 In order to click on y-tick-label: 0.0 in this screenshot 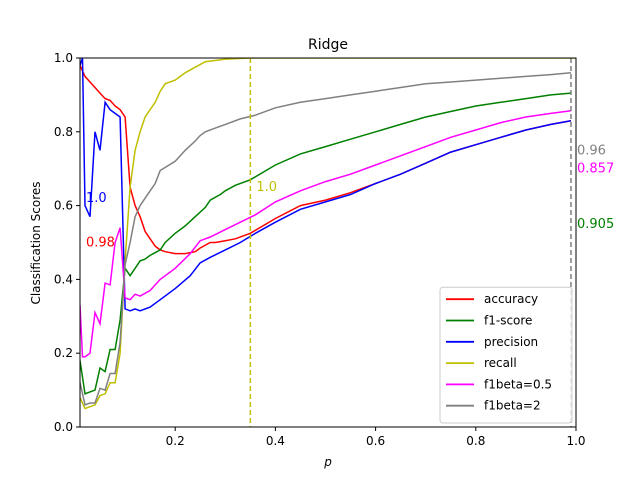, I will do `click(63, 427)`.